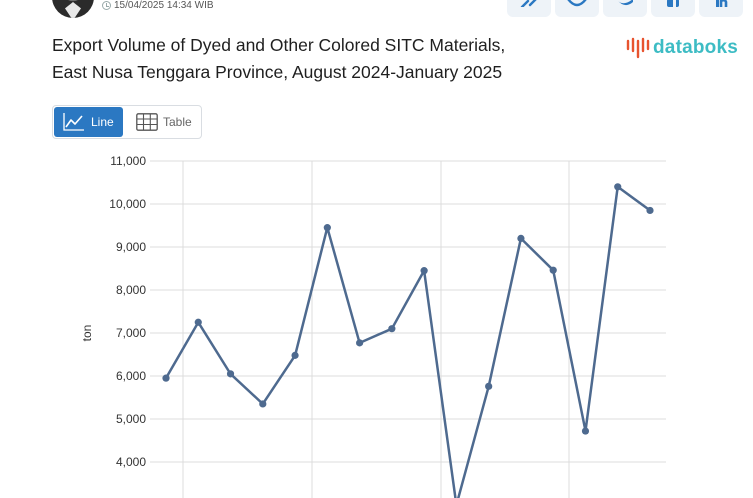 This screenshot has height=498, width=753. Describe the element at coordinates (131, 247) in the screenshot. I see `y-tick-label: 9,000` at that location.